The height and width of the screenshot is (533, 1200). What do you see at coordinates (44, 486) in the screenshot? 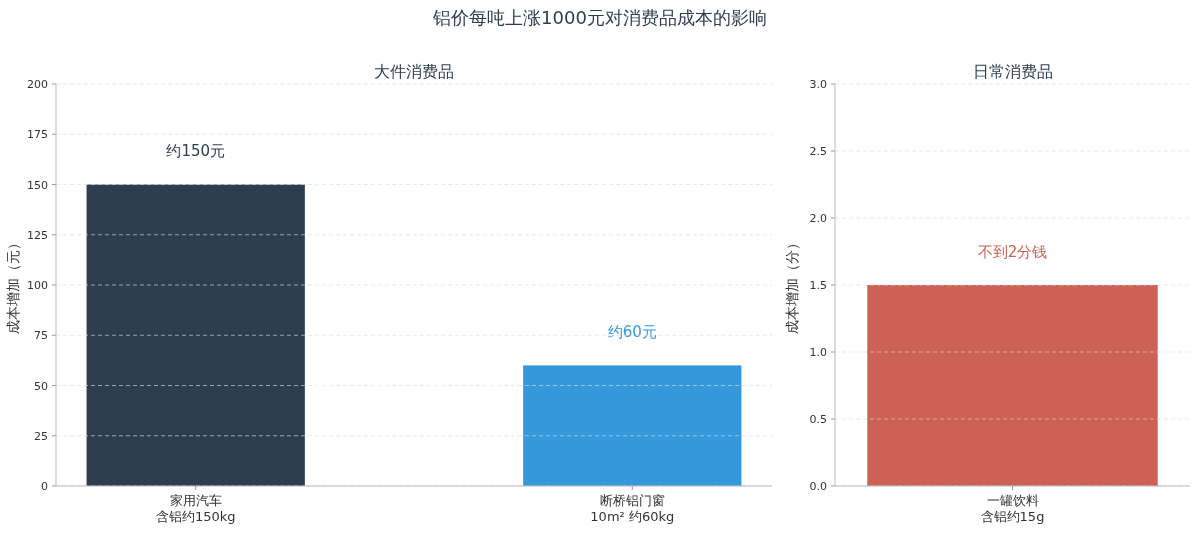
I see `y-tick-label: 0` at bounding box center [44, 486].